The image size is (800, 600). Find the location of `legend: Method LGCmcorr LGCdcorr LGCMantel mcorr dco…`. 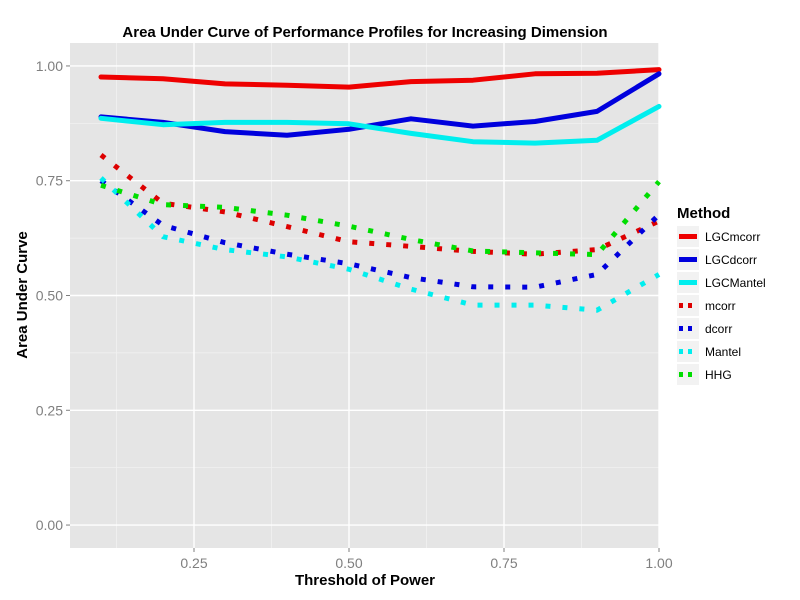

legend: Method LGCmcorr LGCdcorr LGCMantel mcorr dco… is located at coordinates (721, 295).